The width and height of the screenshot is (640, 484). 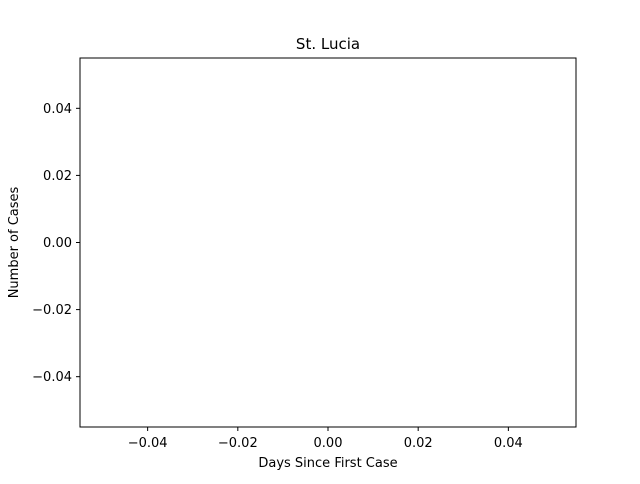 I want to click on x-tick-label: 0.00, so click(x=328, y=443).